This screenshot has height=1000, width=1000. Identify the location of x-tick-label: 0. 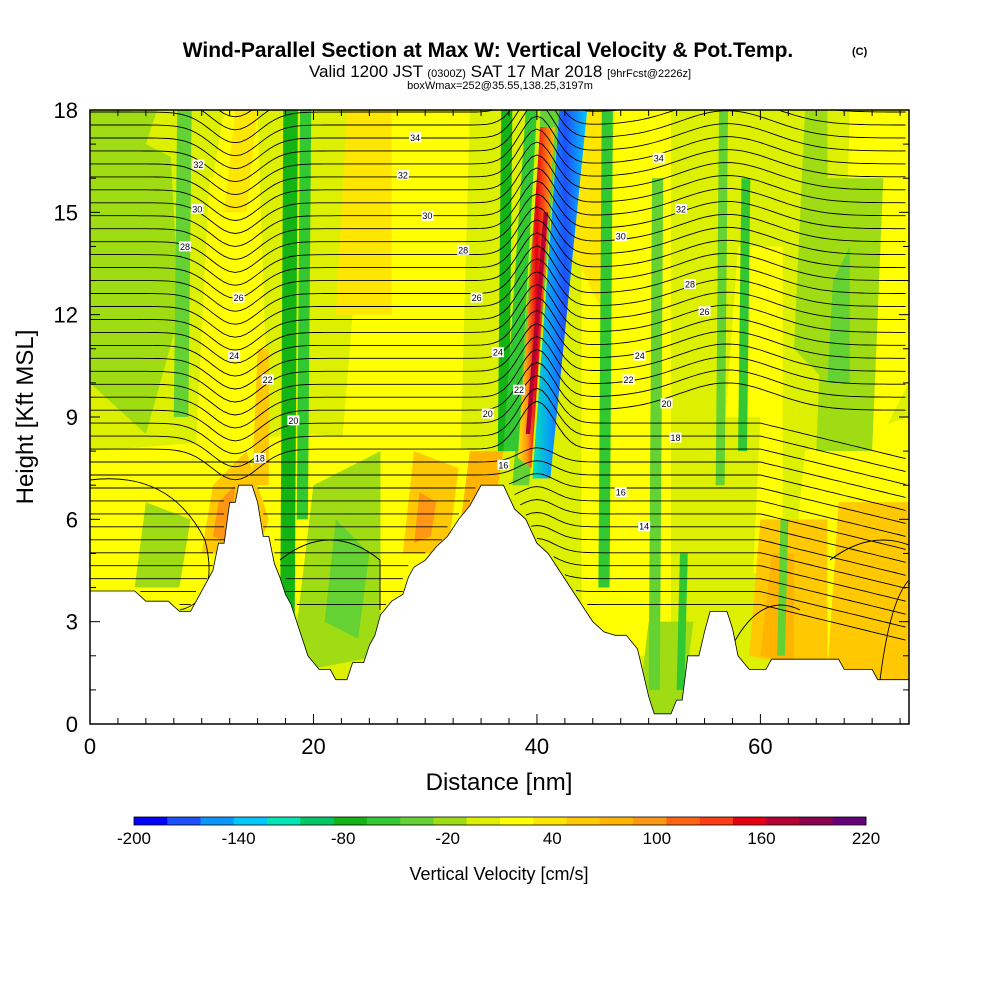
(90, 746).